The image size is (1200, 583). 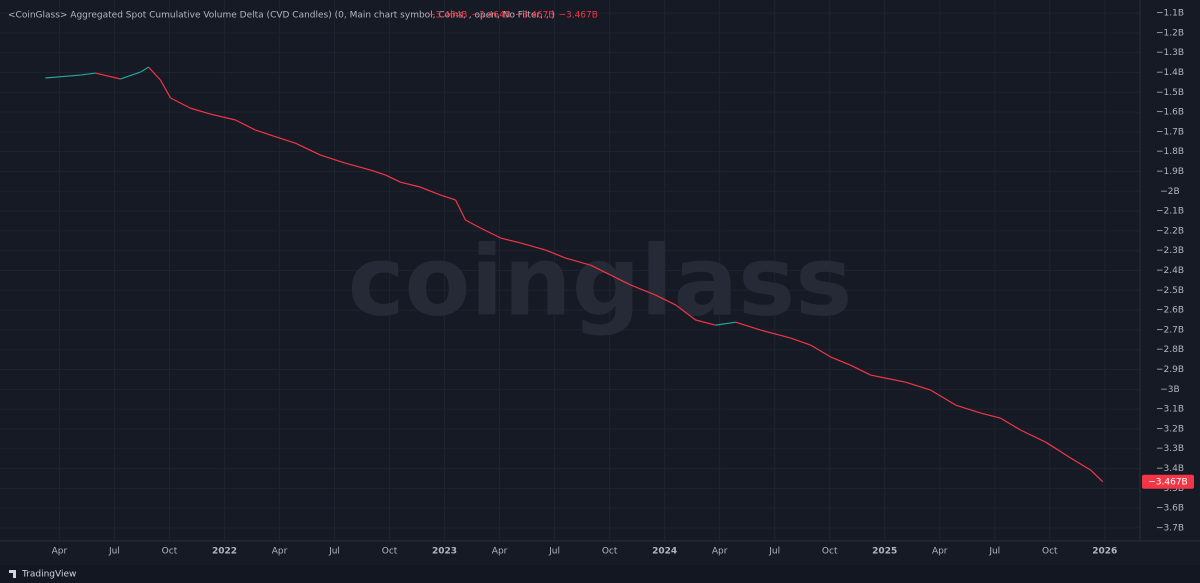 I want to click on last-price-box, so click(x=1168, y=481).